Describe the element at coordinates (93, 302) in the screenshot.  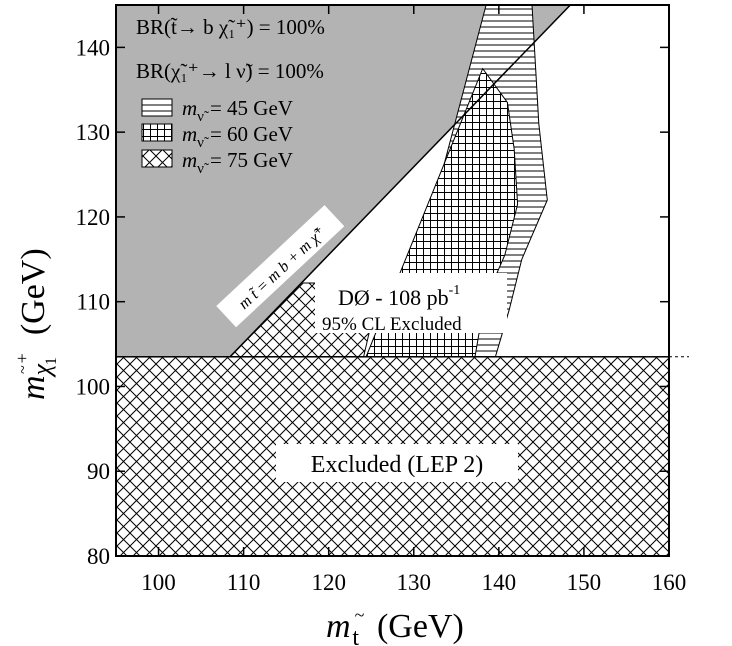
I see `y-tick-label: 110` at that location.